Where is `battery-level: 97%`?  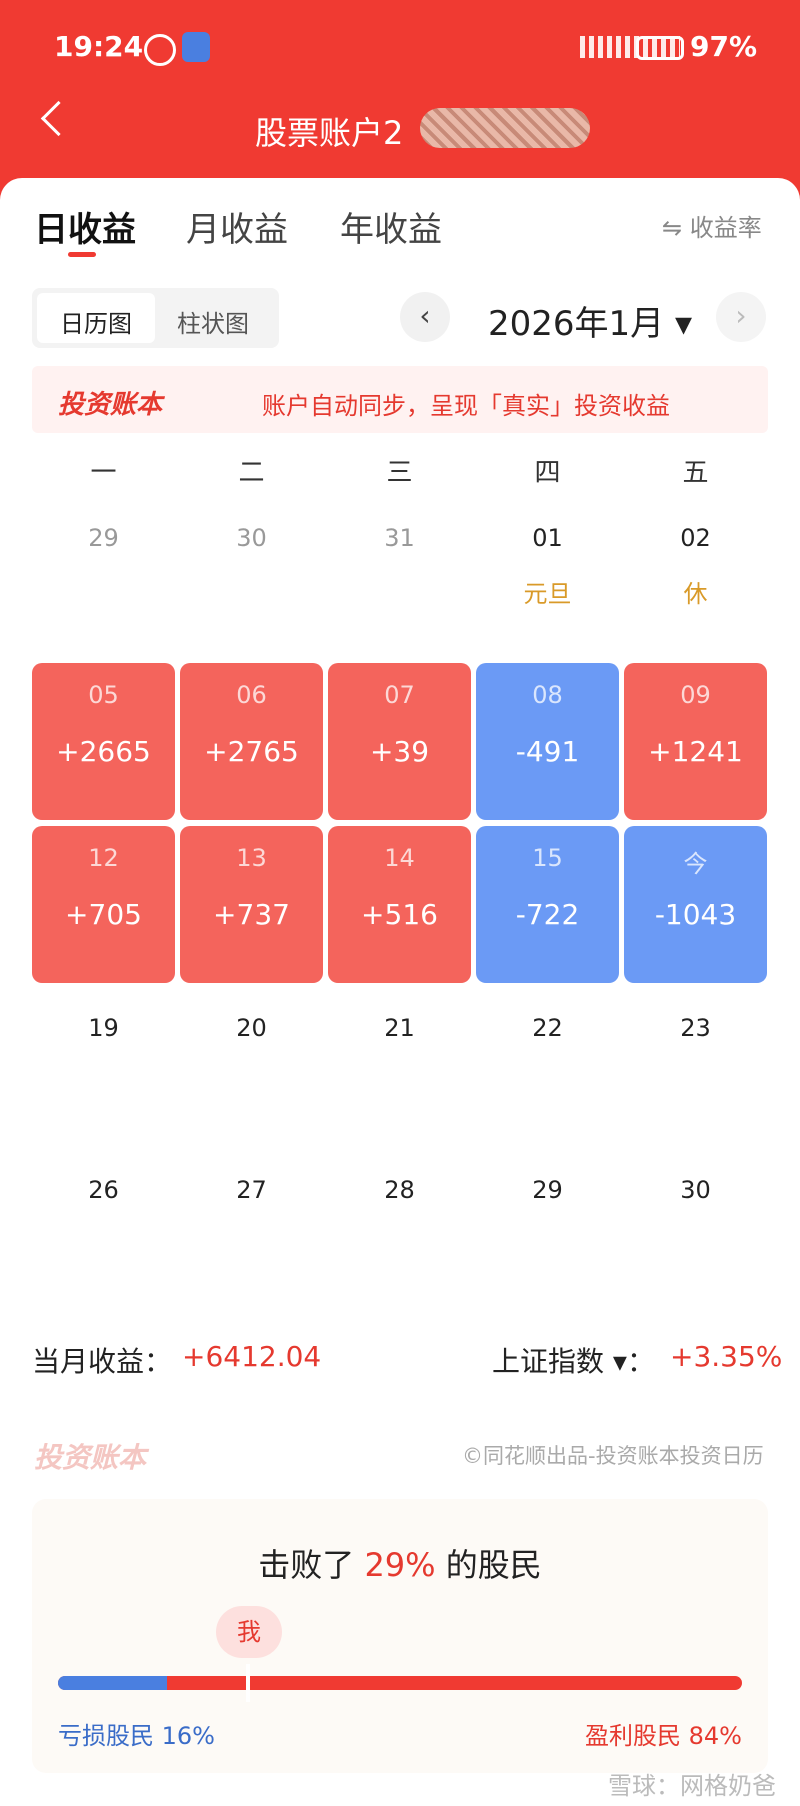 battery-level: 97% is located at coordinates (724, 46).